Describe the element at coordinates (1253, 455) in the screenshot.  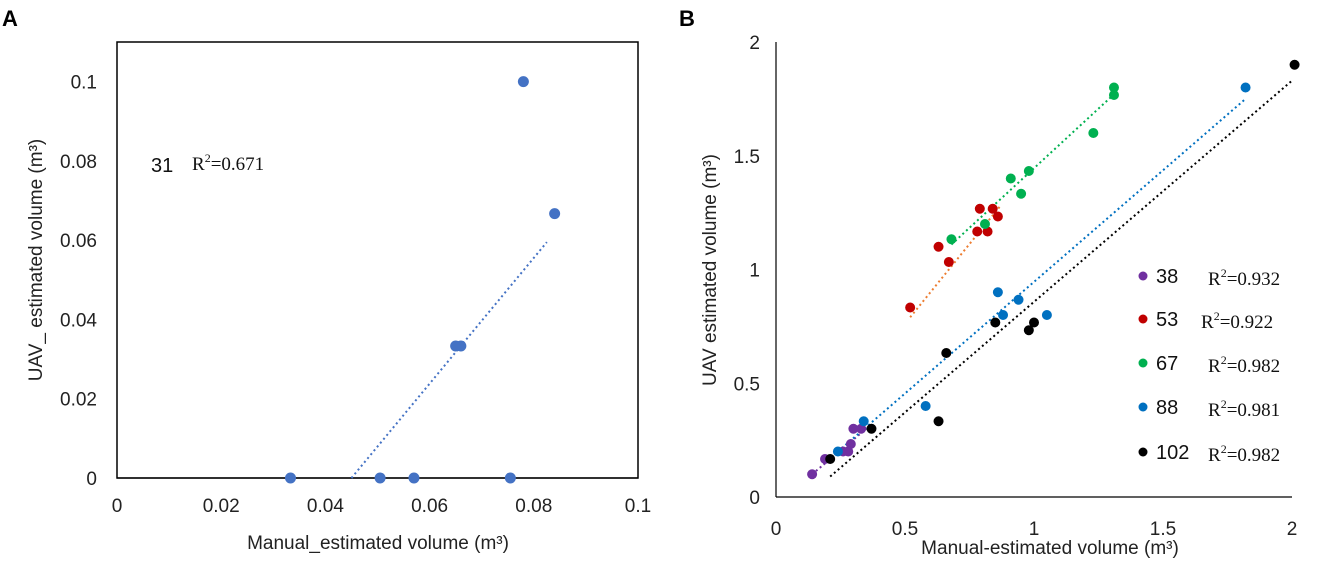
I see `legend-r2-value: =0.982` at that location.